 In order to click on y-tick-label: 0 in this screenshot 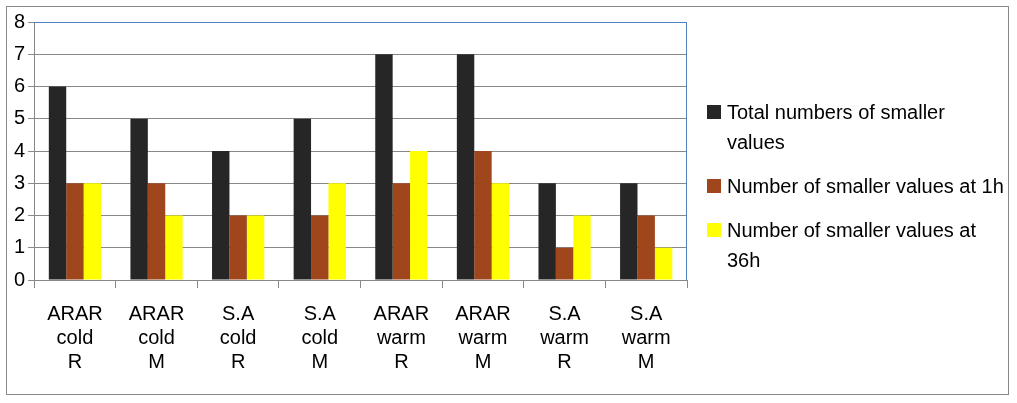, I will do `click(20, 278)`.